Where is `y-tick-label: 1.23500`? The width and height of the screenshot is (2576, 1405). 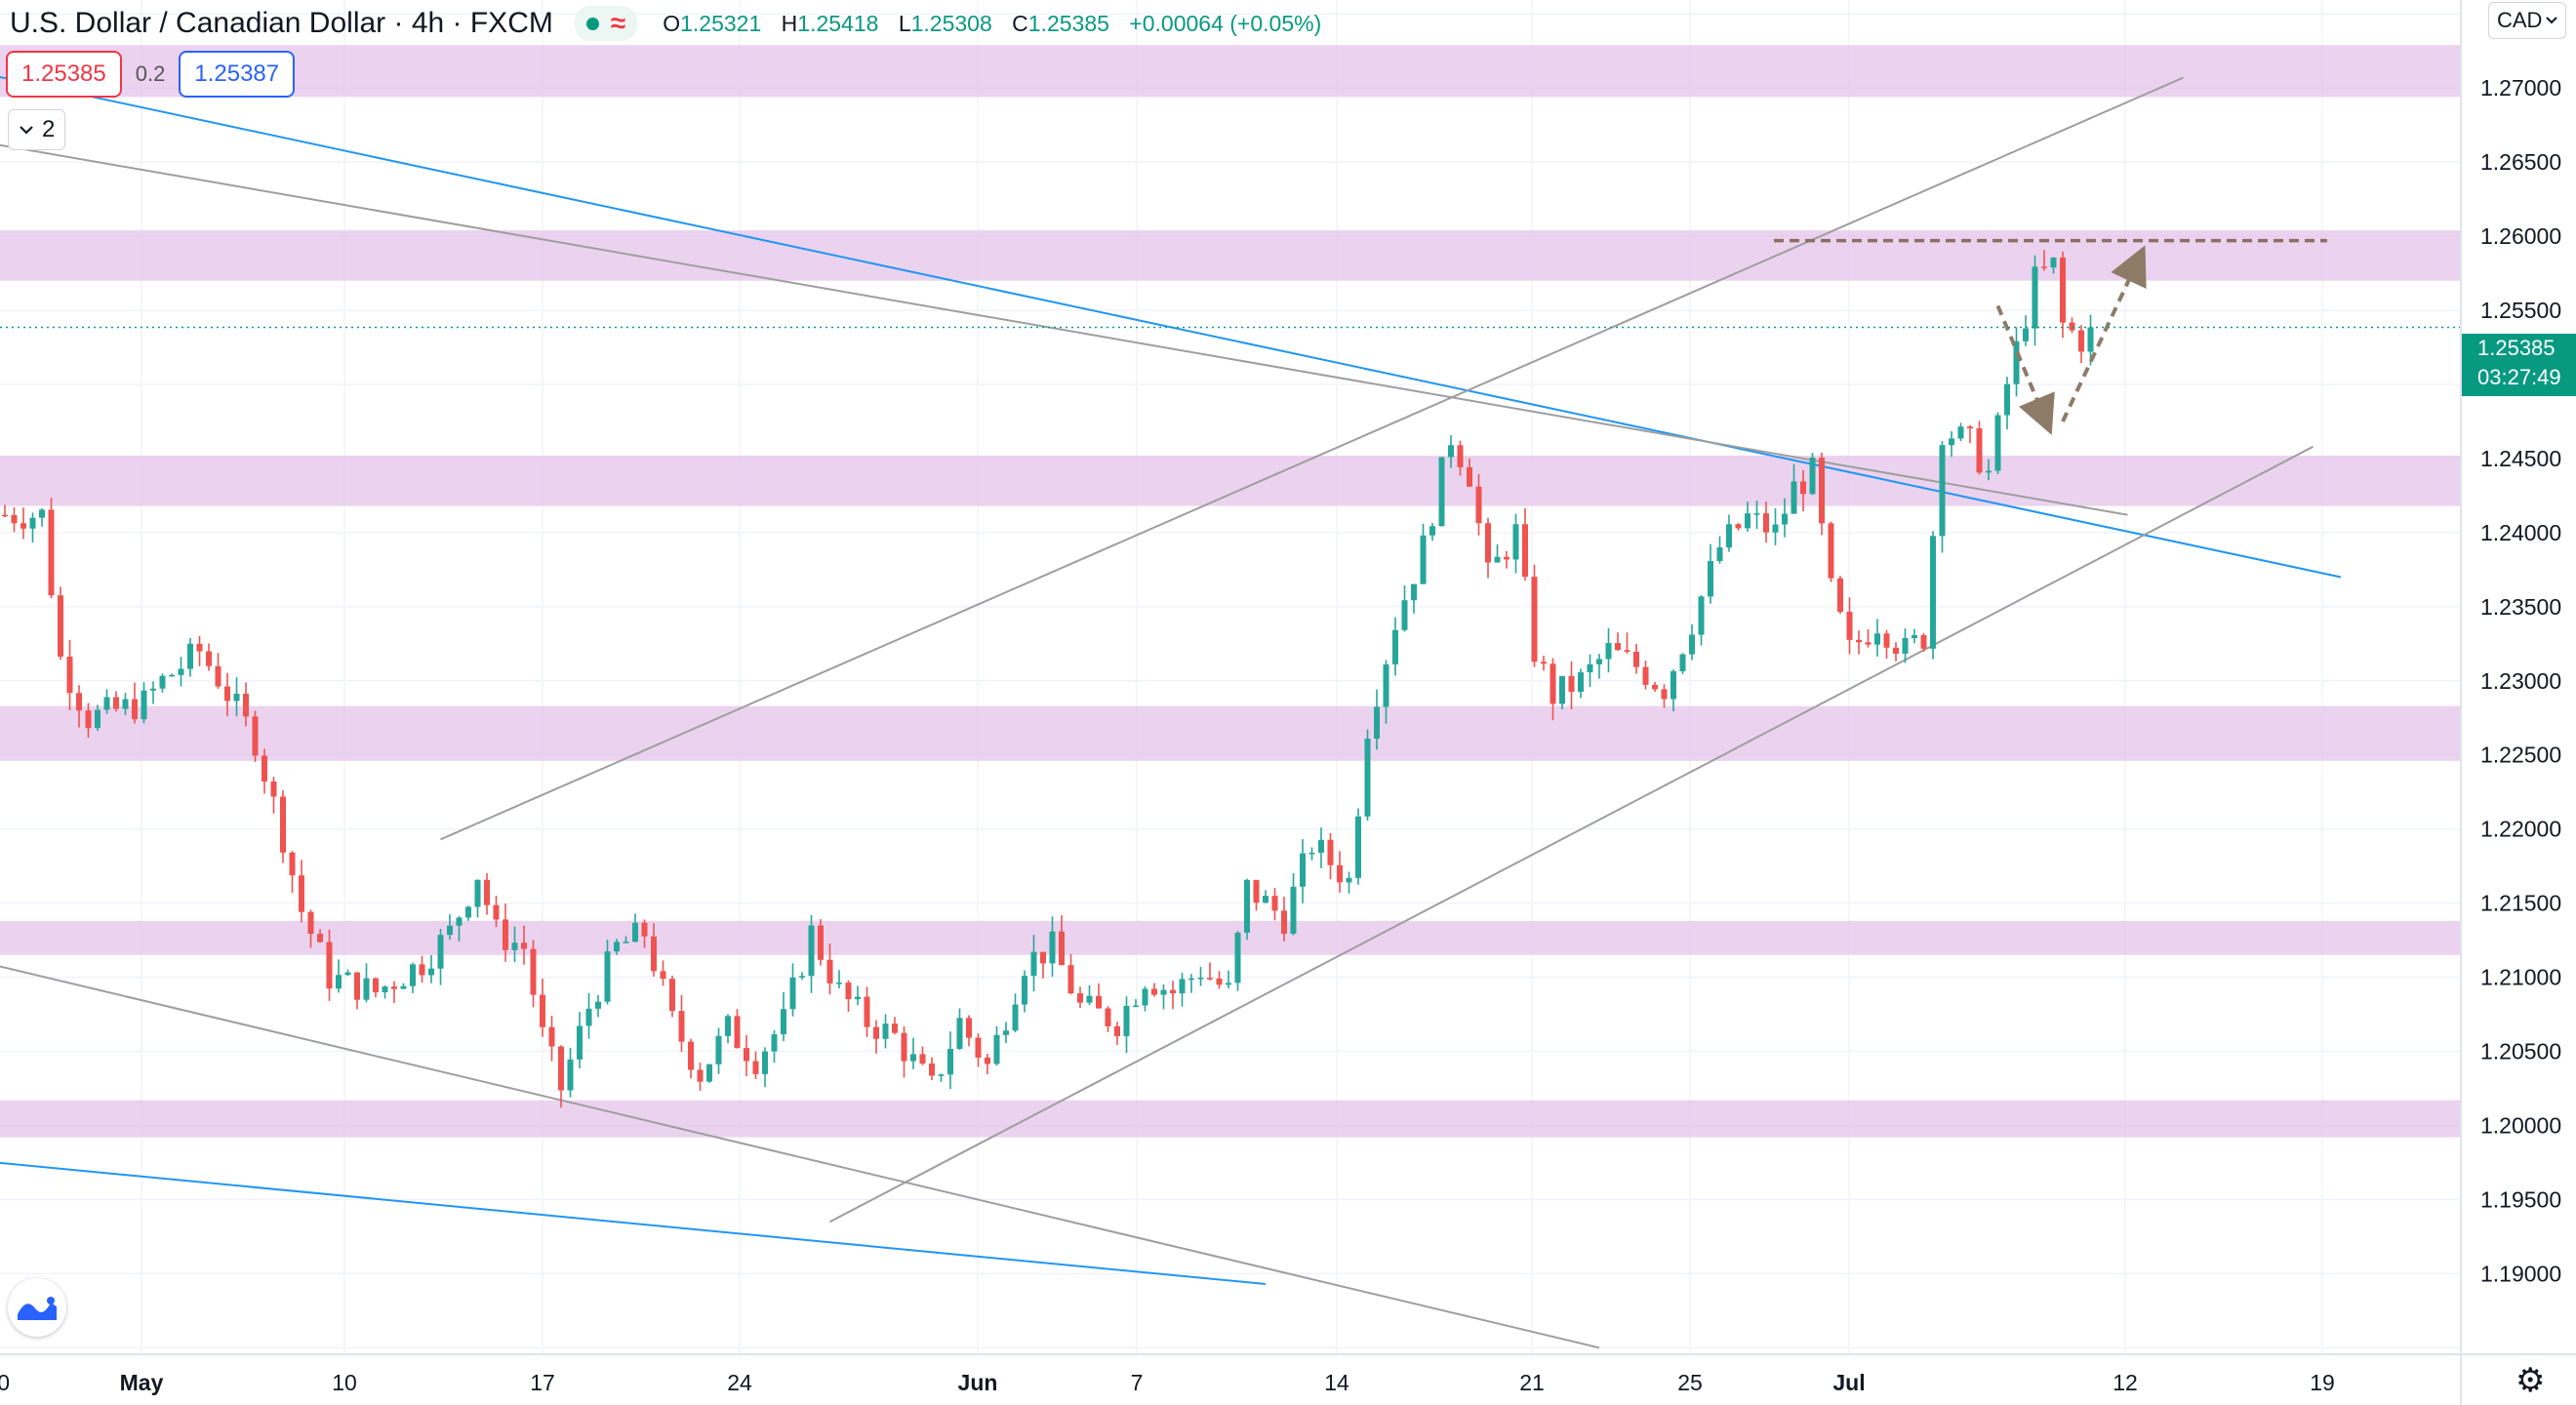 y-tick-label: 1.23500 is located at coordinates (2520, 607).